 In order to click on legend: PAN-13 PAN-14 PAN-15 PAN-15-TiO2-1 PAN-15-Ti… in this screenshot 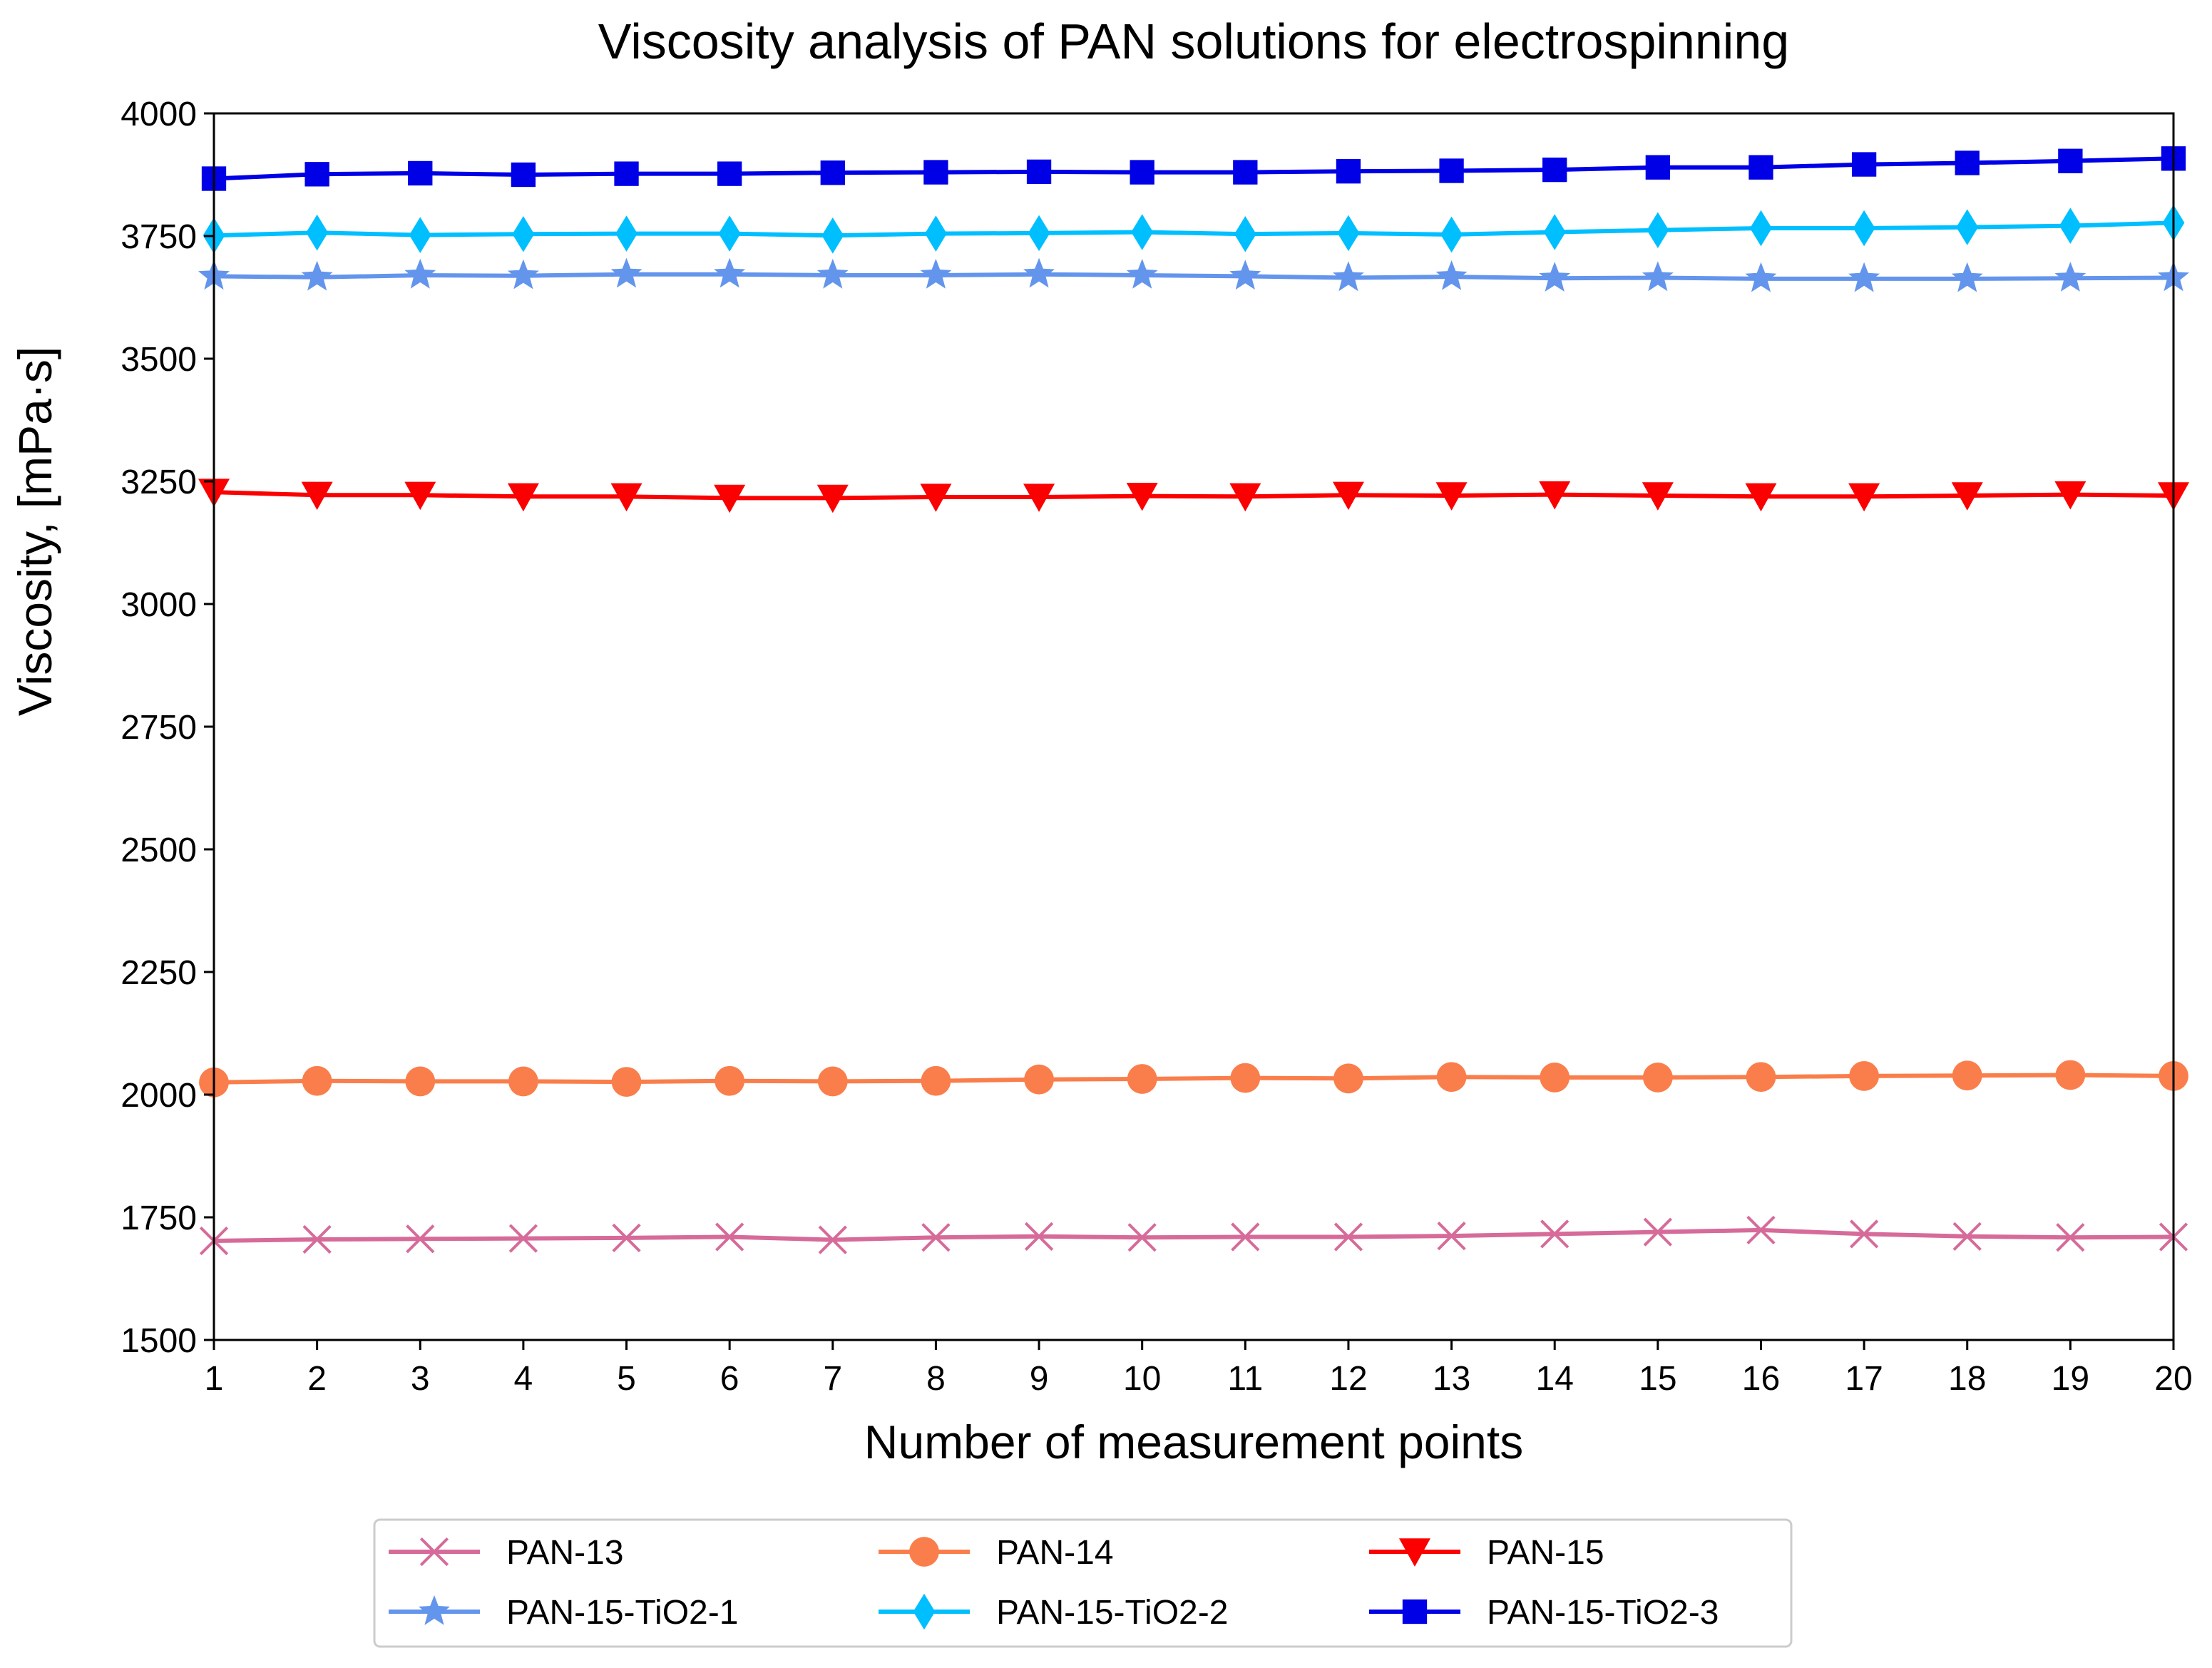, I will do `click(1083, 1583)`.